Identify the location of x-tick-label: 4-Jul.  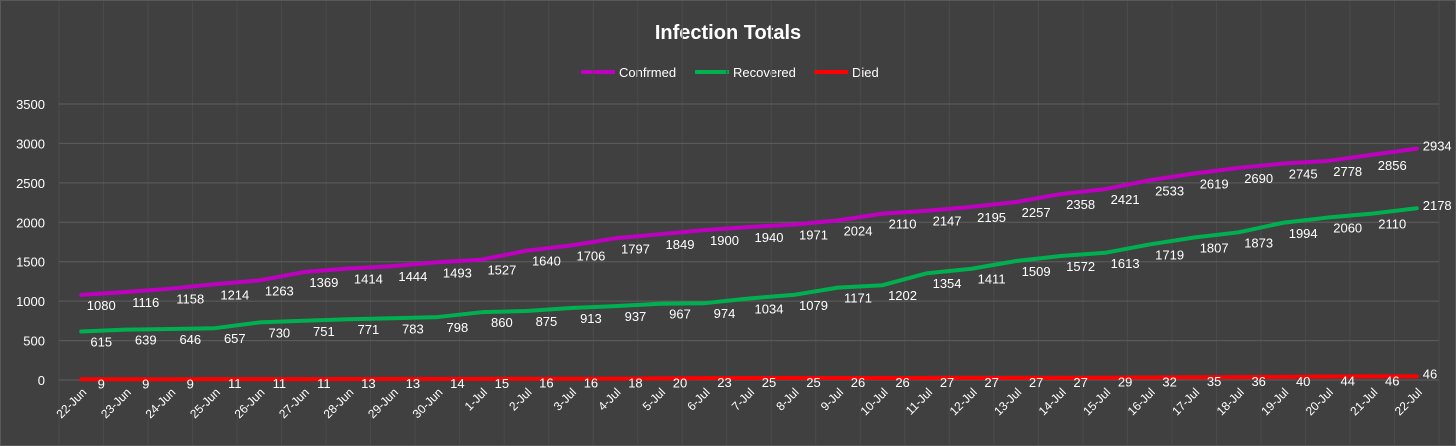
(609, 399).